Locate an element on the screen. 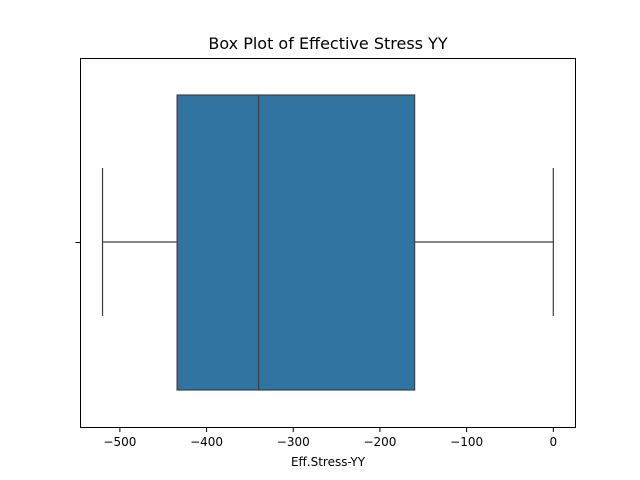 The width and height of the screenshot is (640, 480). x-tick-label: −300 is located at coordinates (293, 442).